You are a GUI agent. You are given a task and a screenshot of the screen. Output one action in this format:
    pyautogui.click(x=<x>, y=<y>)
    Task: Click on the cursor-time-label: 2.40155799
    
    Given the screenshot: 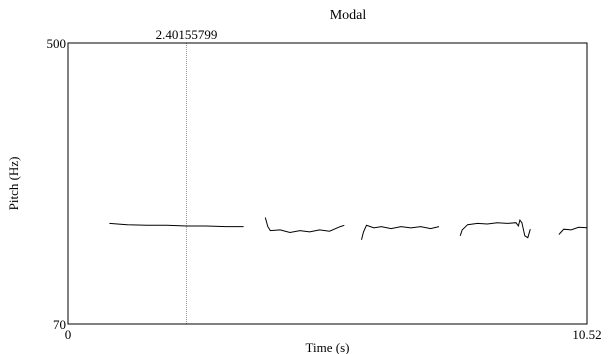 What is the action you would take?
    pyautogui.click(x=187, y=34)
    